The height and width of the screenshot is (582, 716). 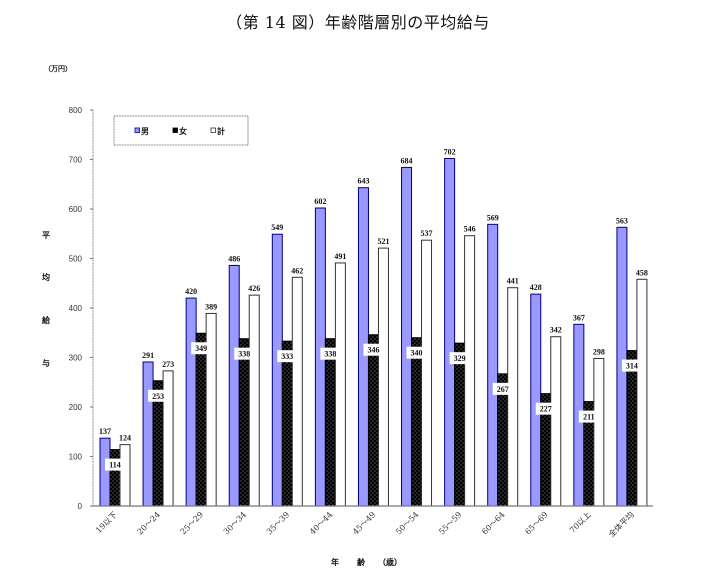 What do you see at coordinates (254, 288) in the screenshot?
I see `data-label-total: 426` at bounding box center [254, 288].